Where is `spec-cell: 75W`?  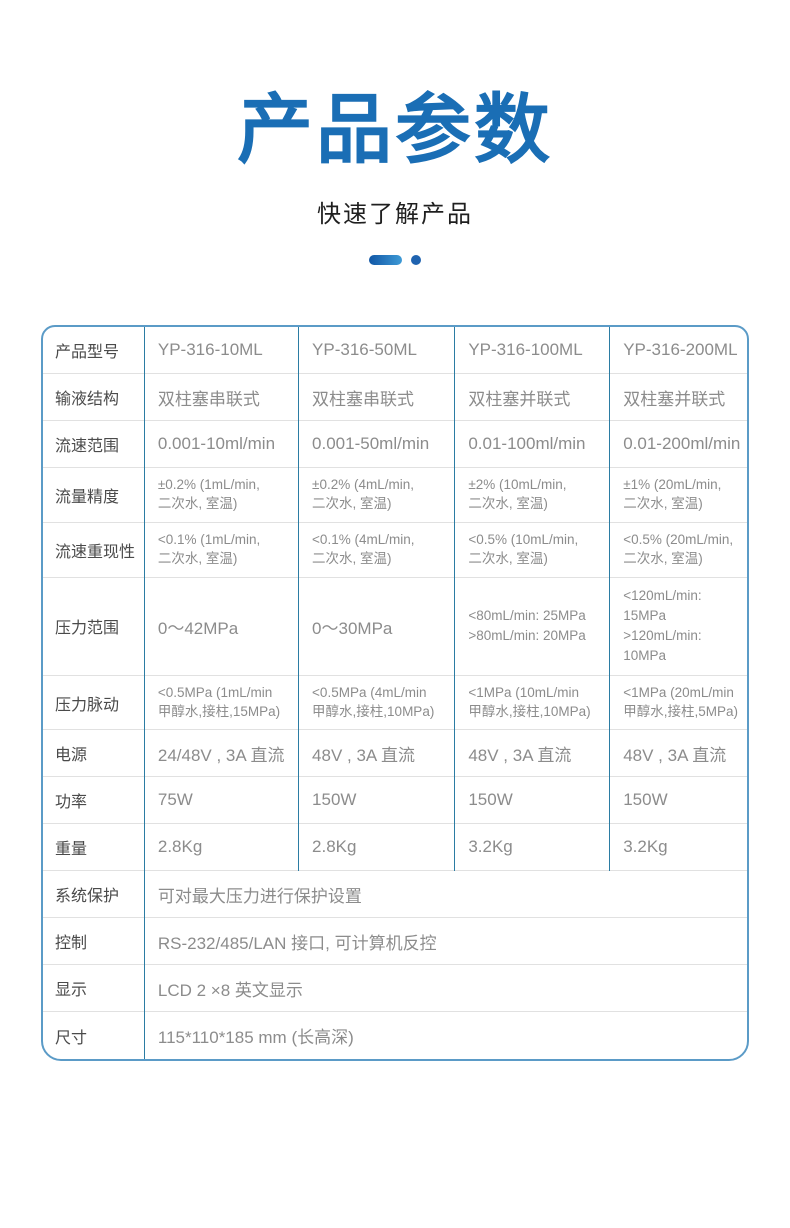 spec-cell: 75W is located at coordinates (221, 800).